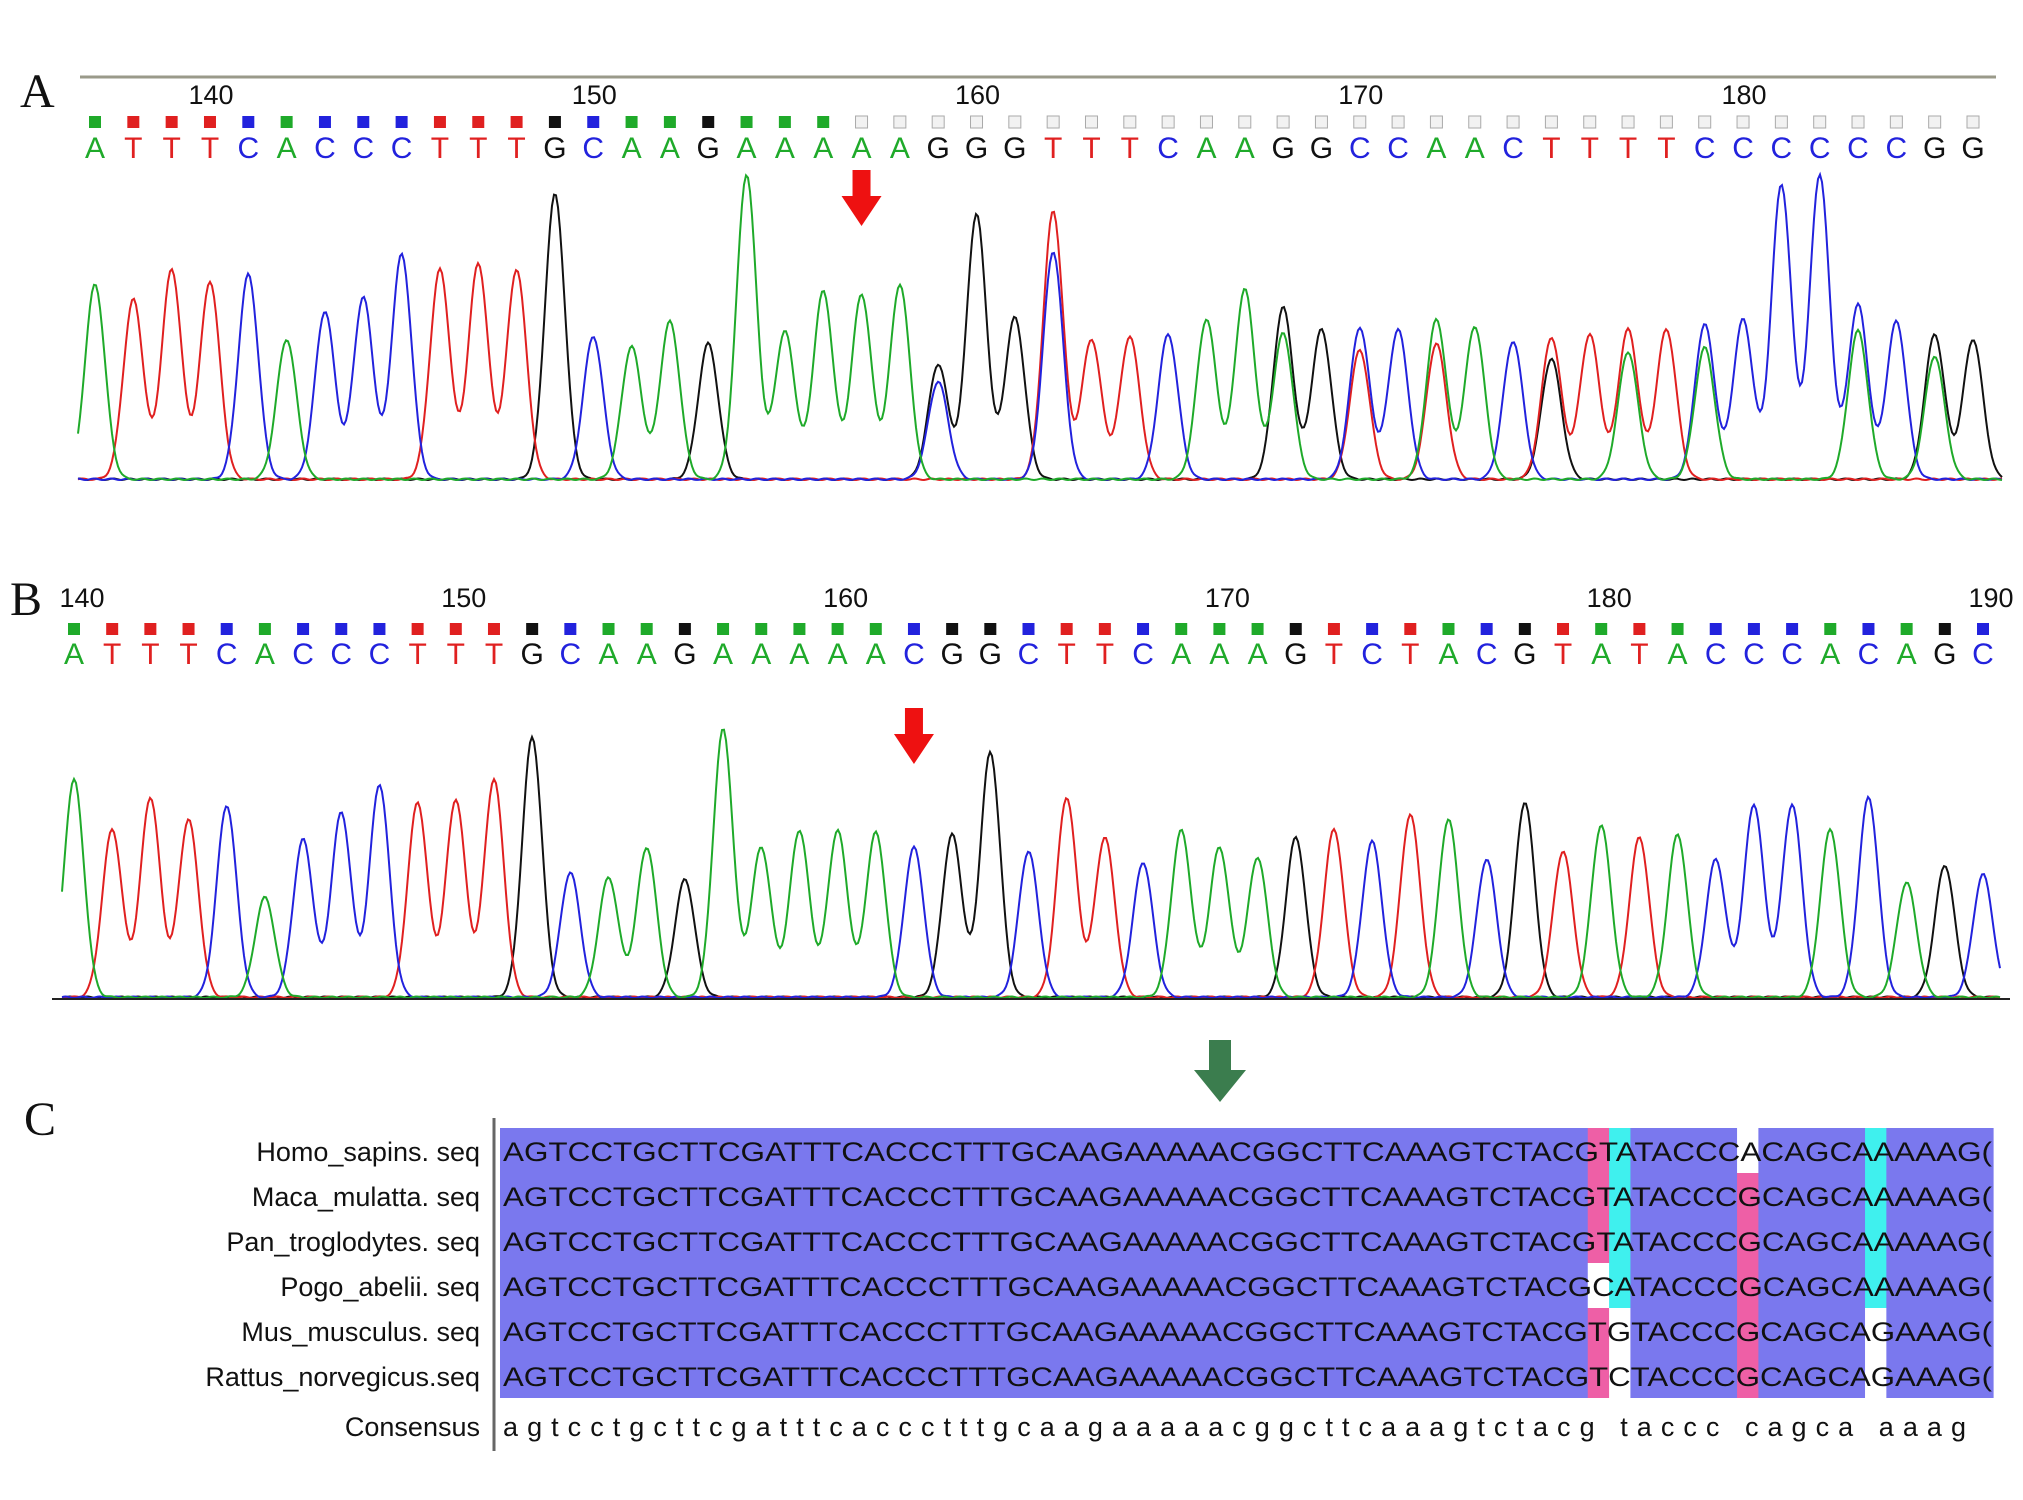 This screenshot has width=2023, height=1500. I want to click on species-name: Pan_troglodytes. seq, so click(353, 1242).